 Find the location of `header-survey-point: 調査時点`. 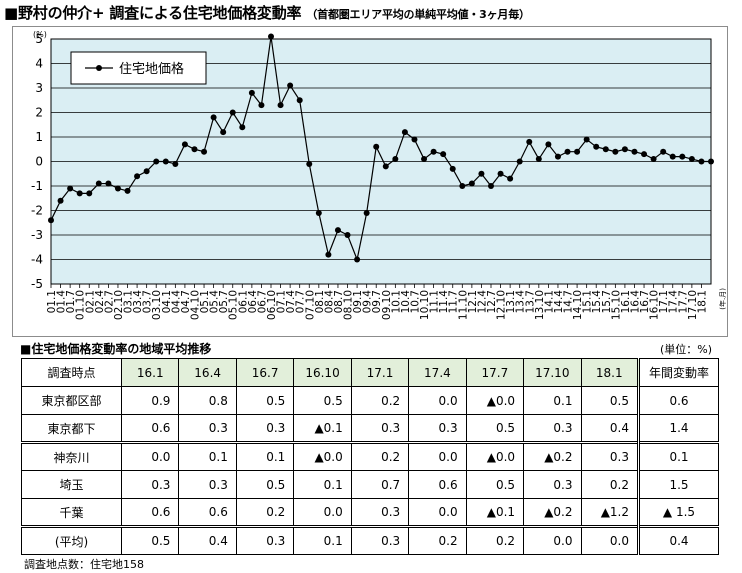

header-survey-point: 調査時点 is located at coordinates (71, 372).